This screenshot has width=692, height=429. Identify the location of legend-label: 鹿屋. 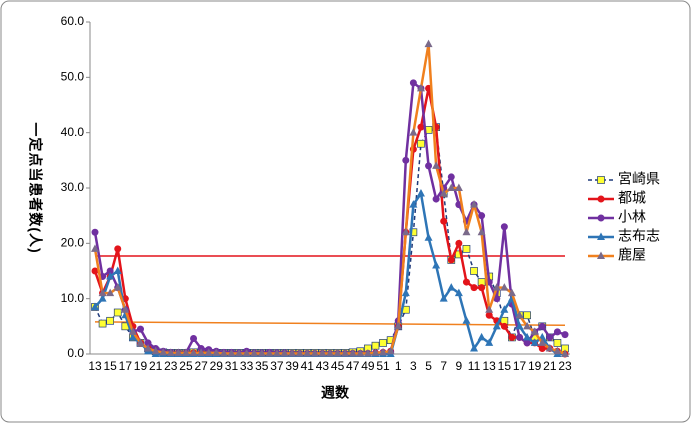
(632, 255).